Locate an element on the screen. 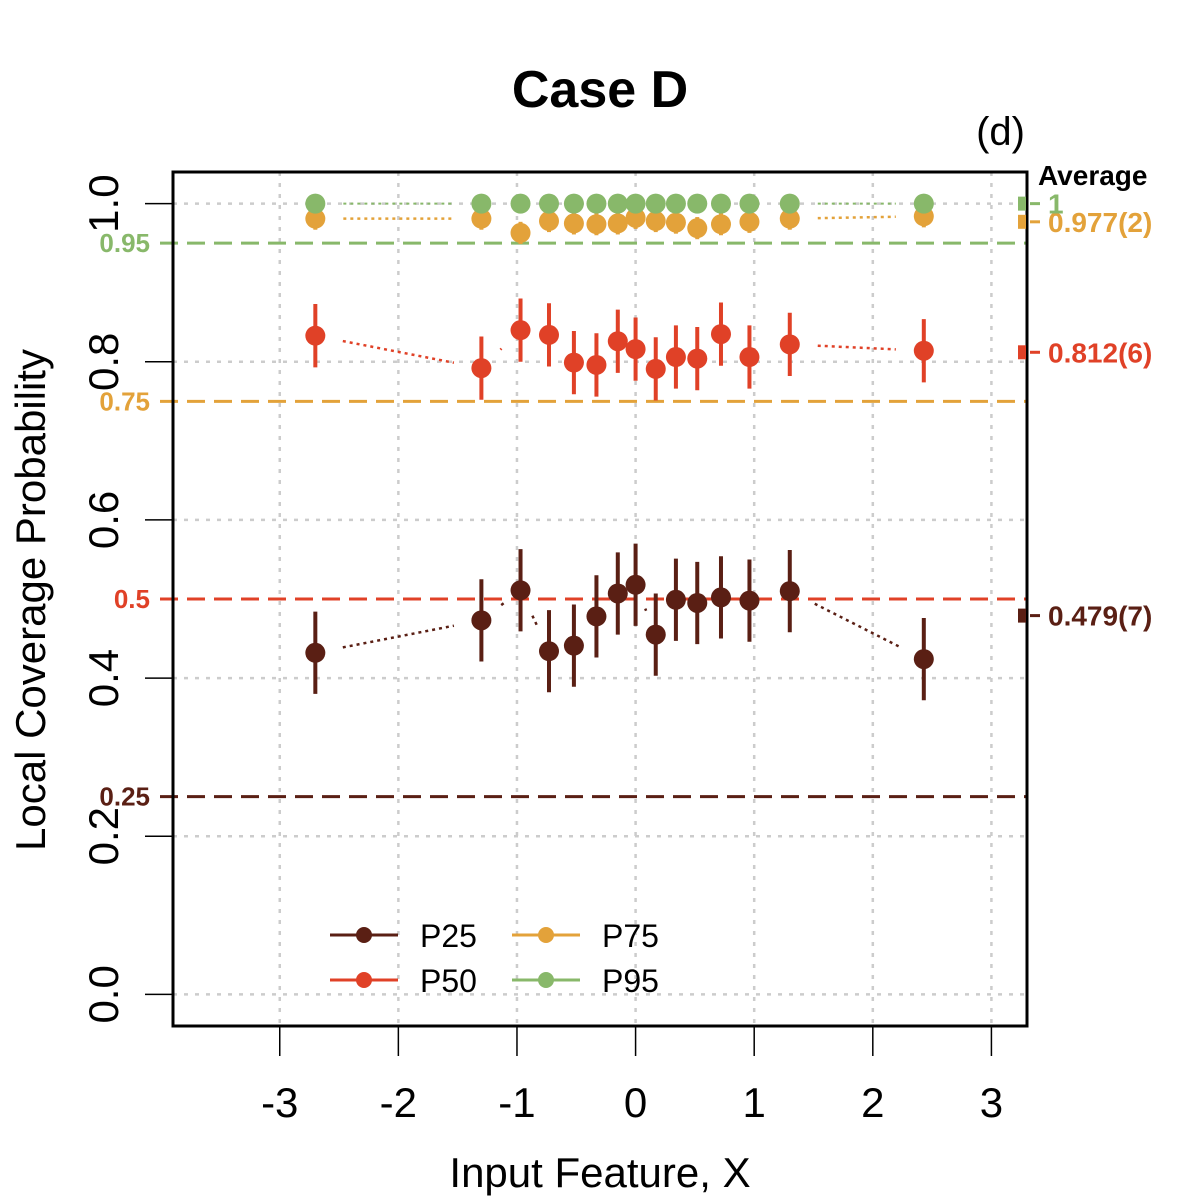 Image resolution: width=1200 pixels, height=1200 pixels. x-tick-label: 0 is located at coordinates (635, 1102).